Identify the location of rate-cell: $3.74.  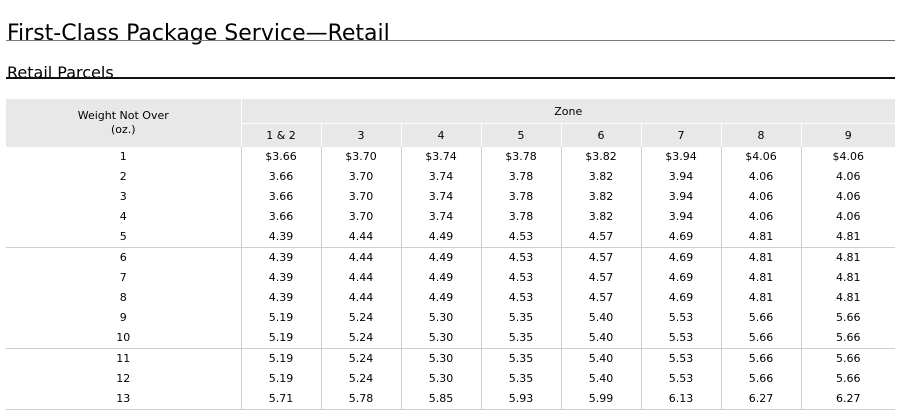
(440, 157).